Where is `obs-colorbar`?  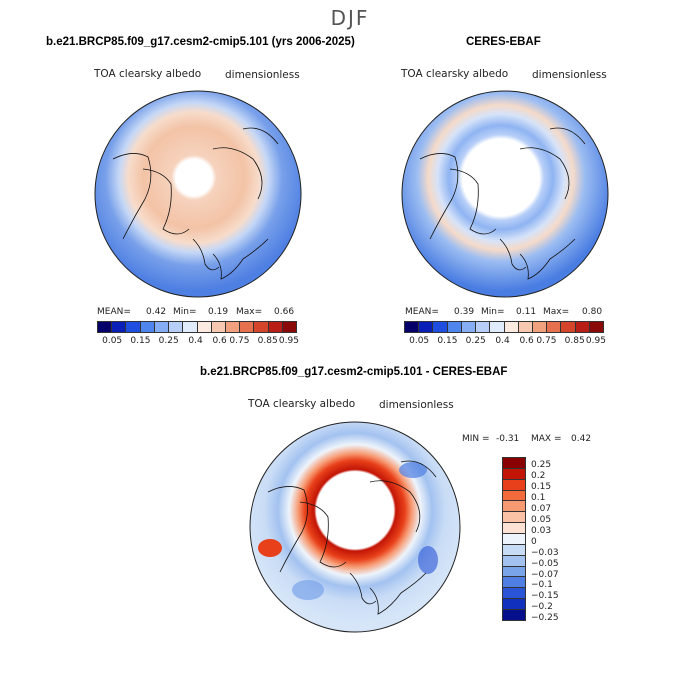
obs-colorbar is located at coordinates (504, 327).